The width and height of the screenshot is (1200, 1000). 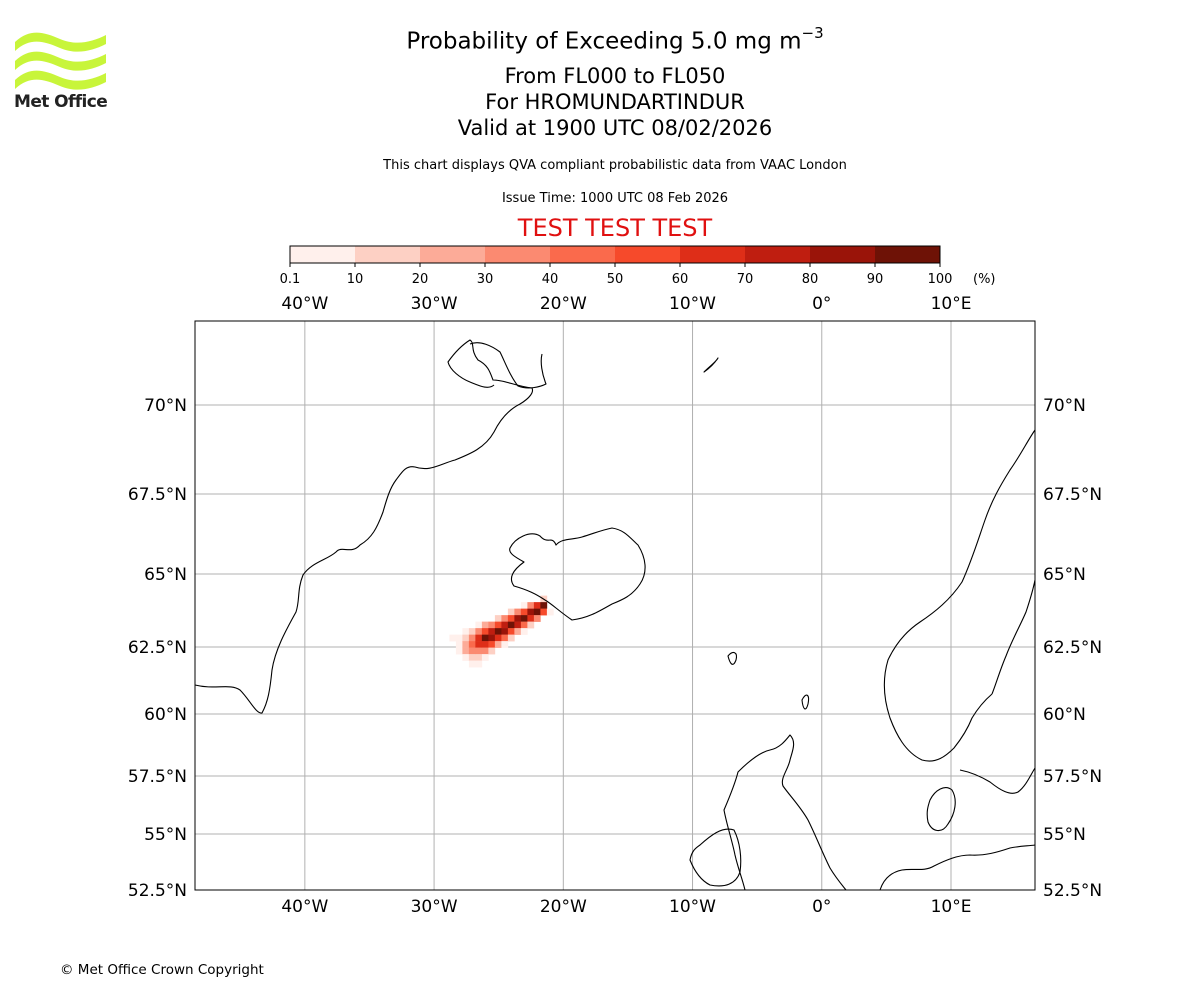 I want to click on lon-label-top: 20°W, so click(x=563, y=304).